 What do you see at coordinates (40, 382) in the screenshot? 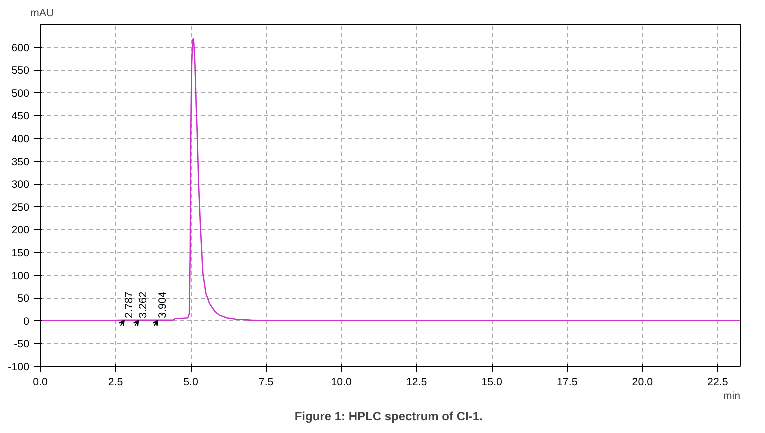
I see `x-tick-label: 0.0` at bounding box center [40, 382].